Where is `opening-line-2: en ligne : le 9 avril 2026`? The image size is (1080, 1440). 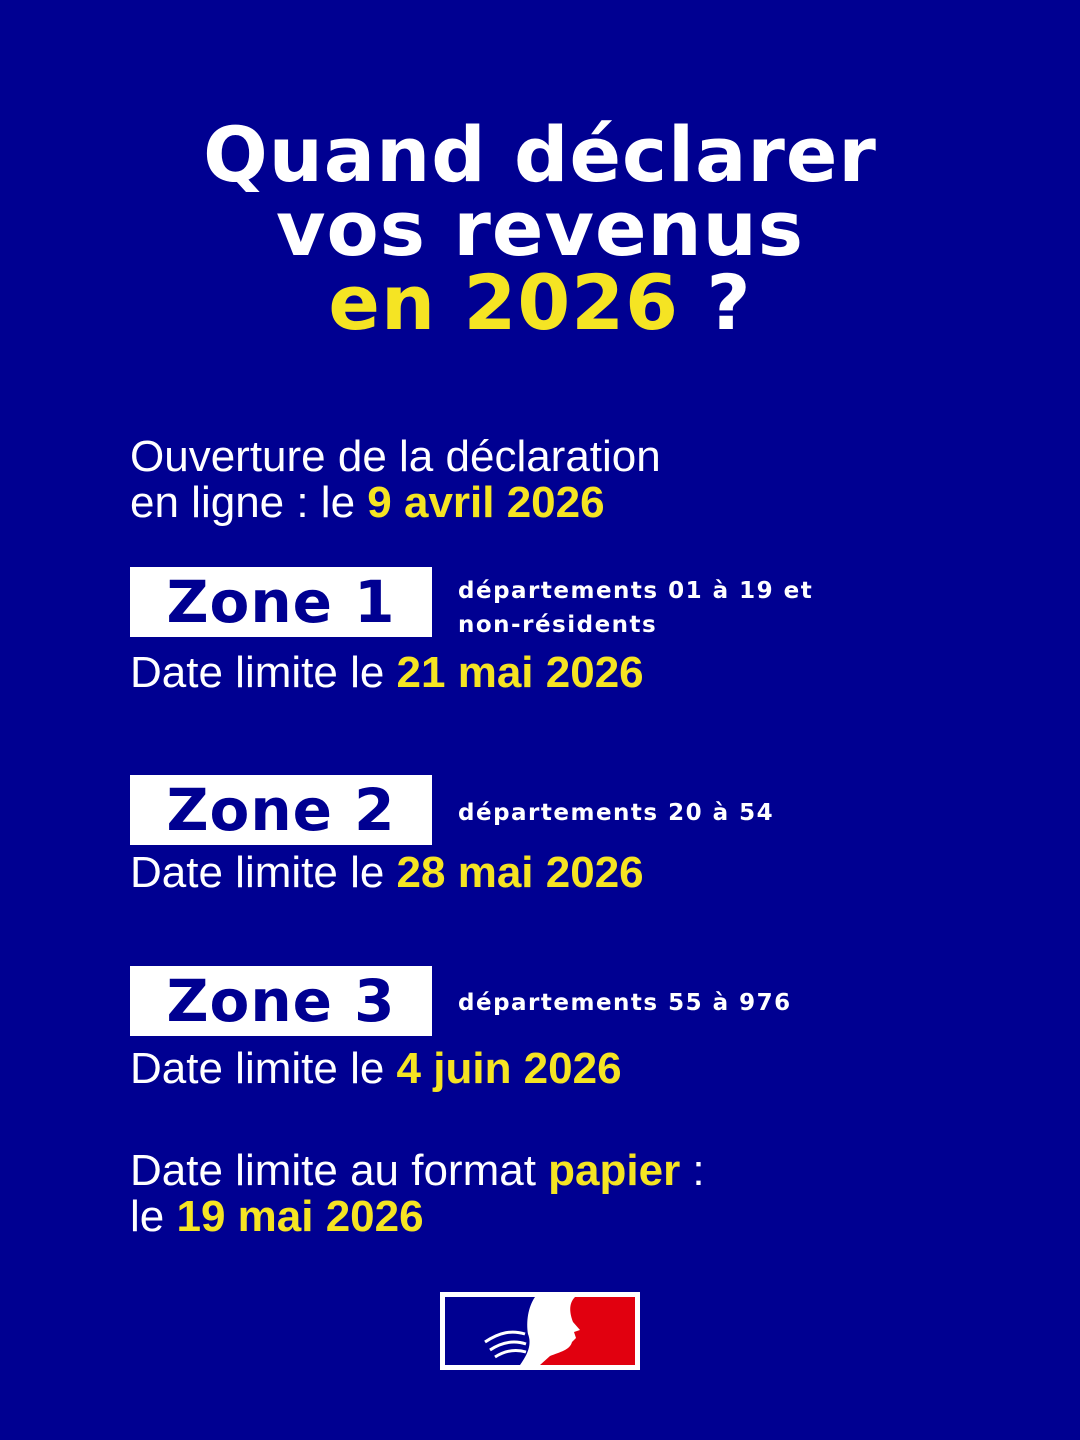 opening-line-2: en ligne : le 9 avril 2026 is located at coordinates (395, 503).